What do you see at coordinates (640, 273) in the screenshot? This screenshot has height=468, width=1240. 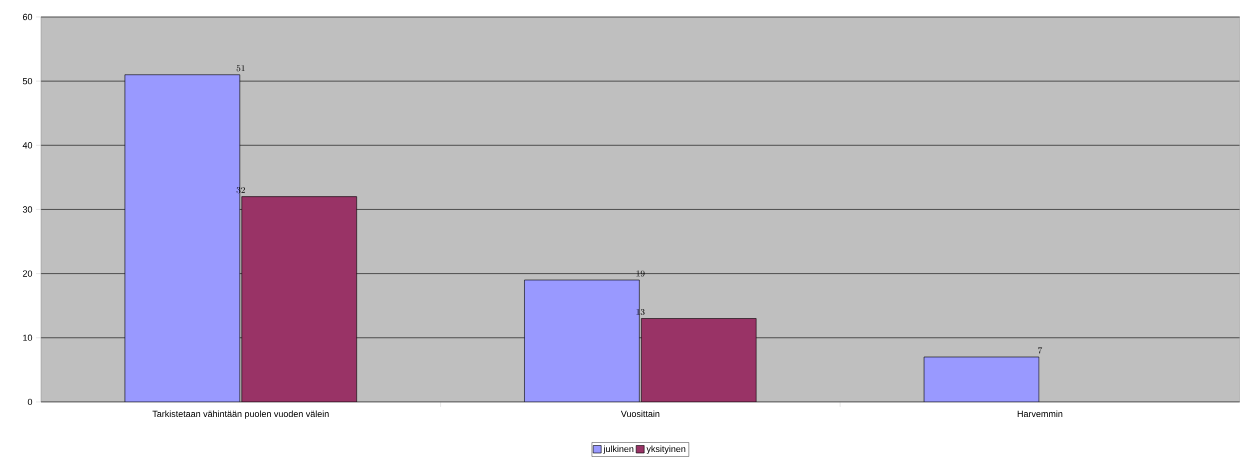 I see `data-label: 19` at bounding box center [640, 273].